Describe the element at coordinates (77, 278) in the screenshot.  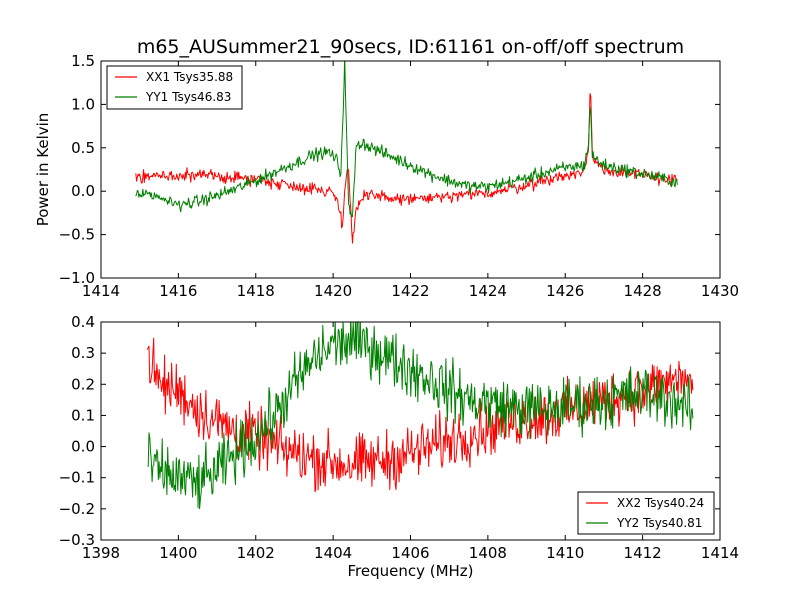
I see `y-tick-label: −1.0` at that location.